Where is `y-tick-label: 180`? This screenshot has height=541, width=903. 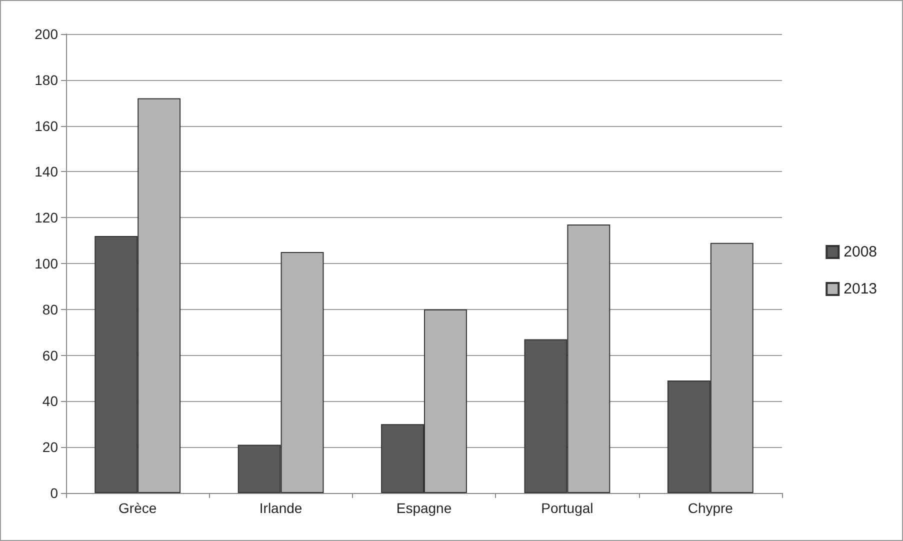
y-tick-label: 180 is located at coordinates (46, 80).